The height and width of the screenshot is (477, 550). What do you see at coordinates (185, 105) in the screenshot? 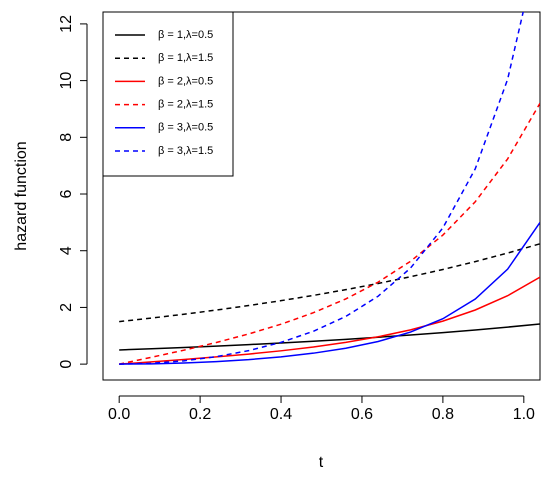
I see `legend-label: β = 2,λ=1.5` at bounding box center [185, 105].